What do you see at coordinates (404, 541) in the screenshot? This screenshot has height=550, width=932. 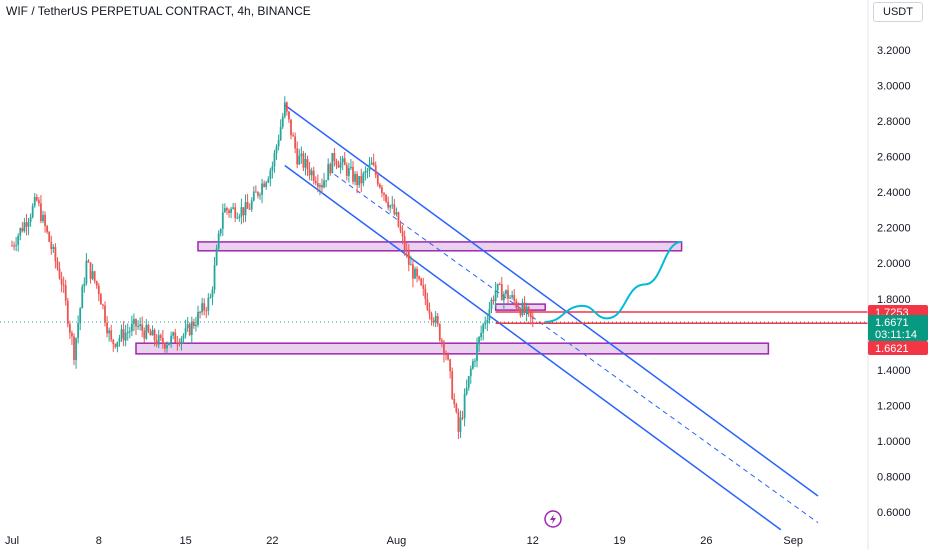 I see `time-axis: Jul 8 15 22 Aug 12 19 26 Sep` at bounding box center [404, 541].